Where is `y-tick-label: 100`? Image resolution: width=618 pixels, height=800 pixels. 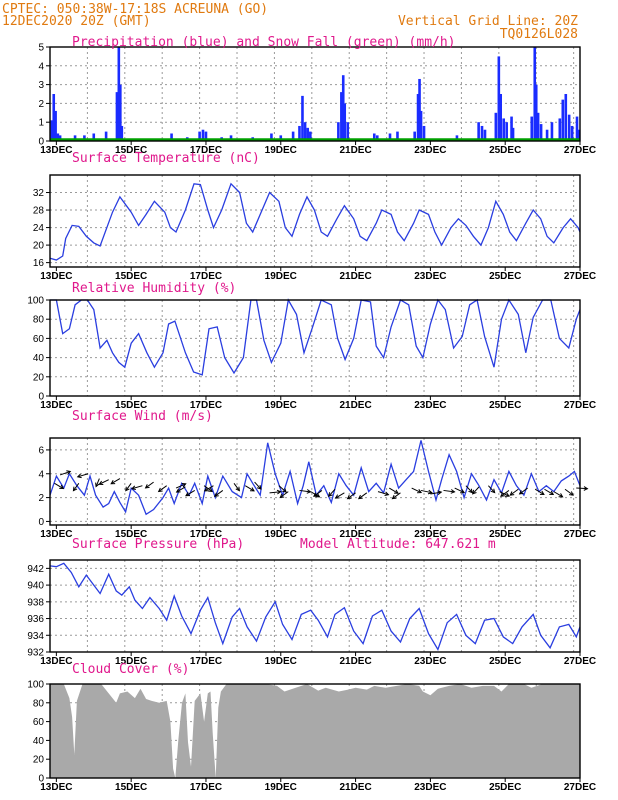 y-tick-label: 100 is located at coordinates (35, 685).